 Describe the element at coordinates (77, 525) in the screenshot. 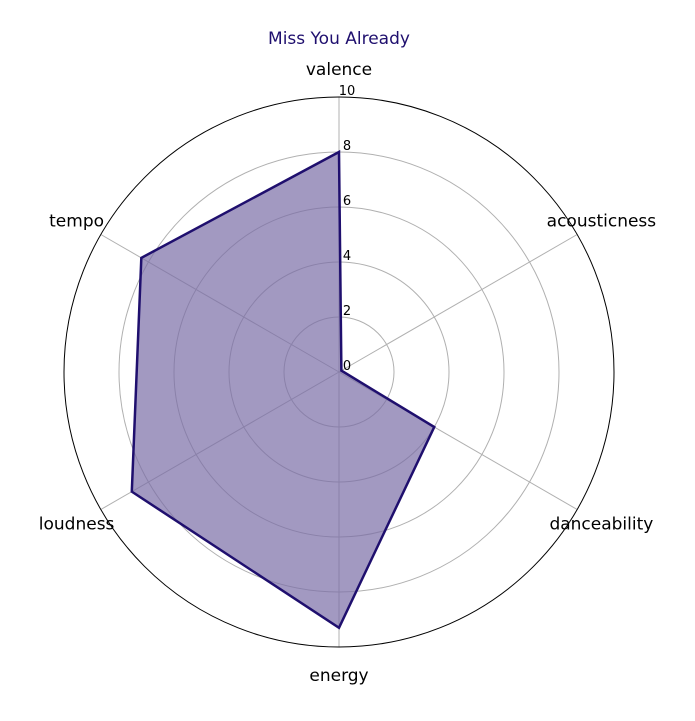

I see `axis-label-loudness: loudness` at that location.